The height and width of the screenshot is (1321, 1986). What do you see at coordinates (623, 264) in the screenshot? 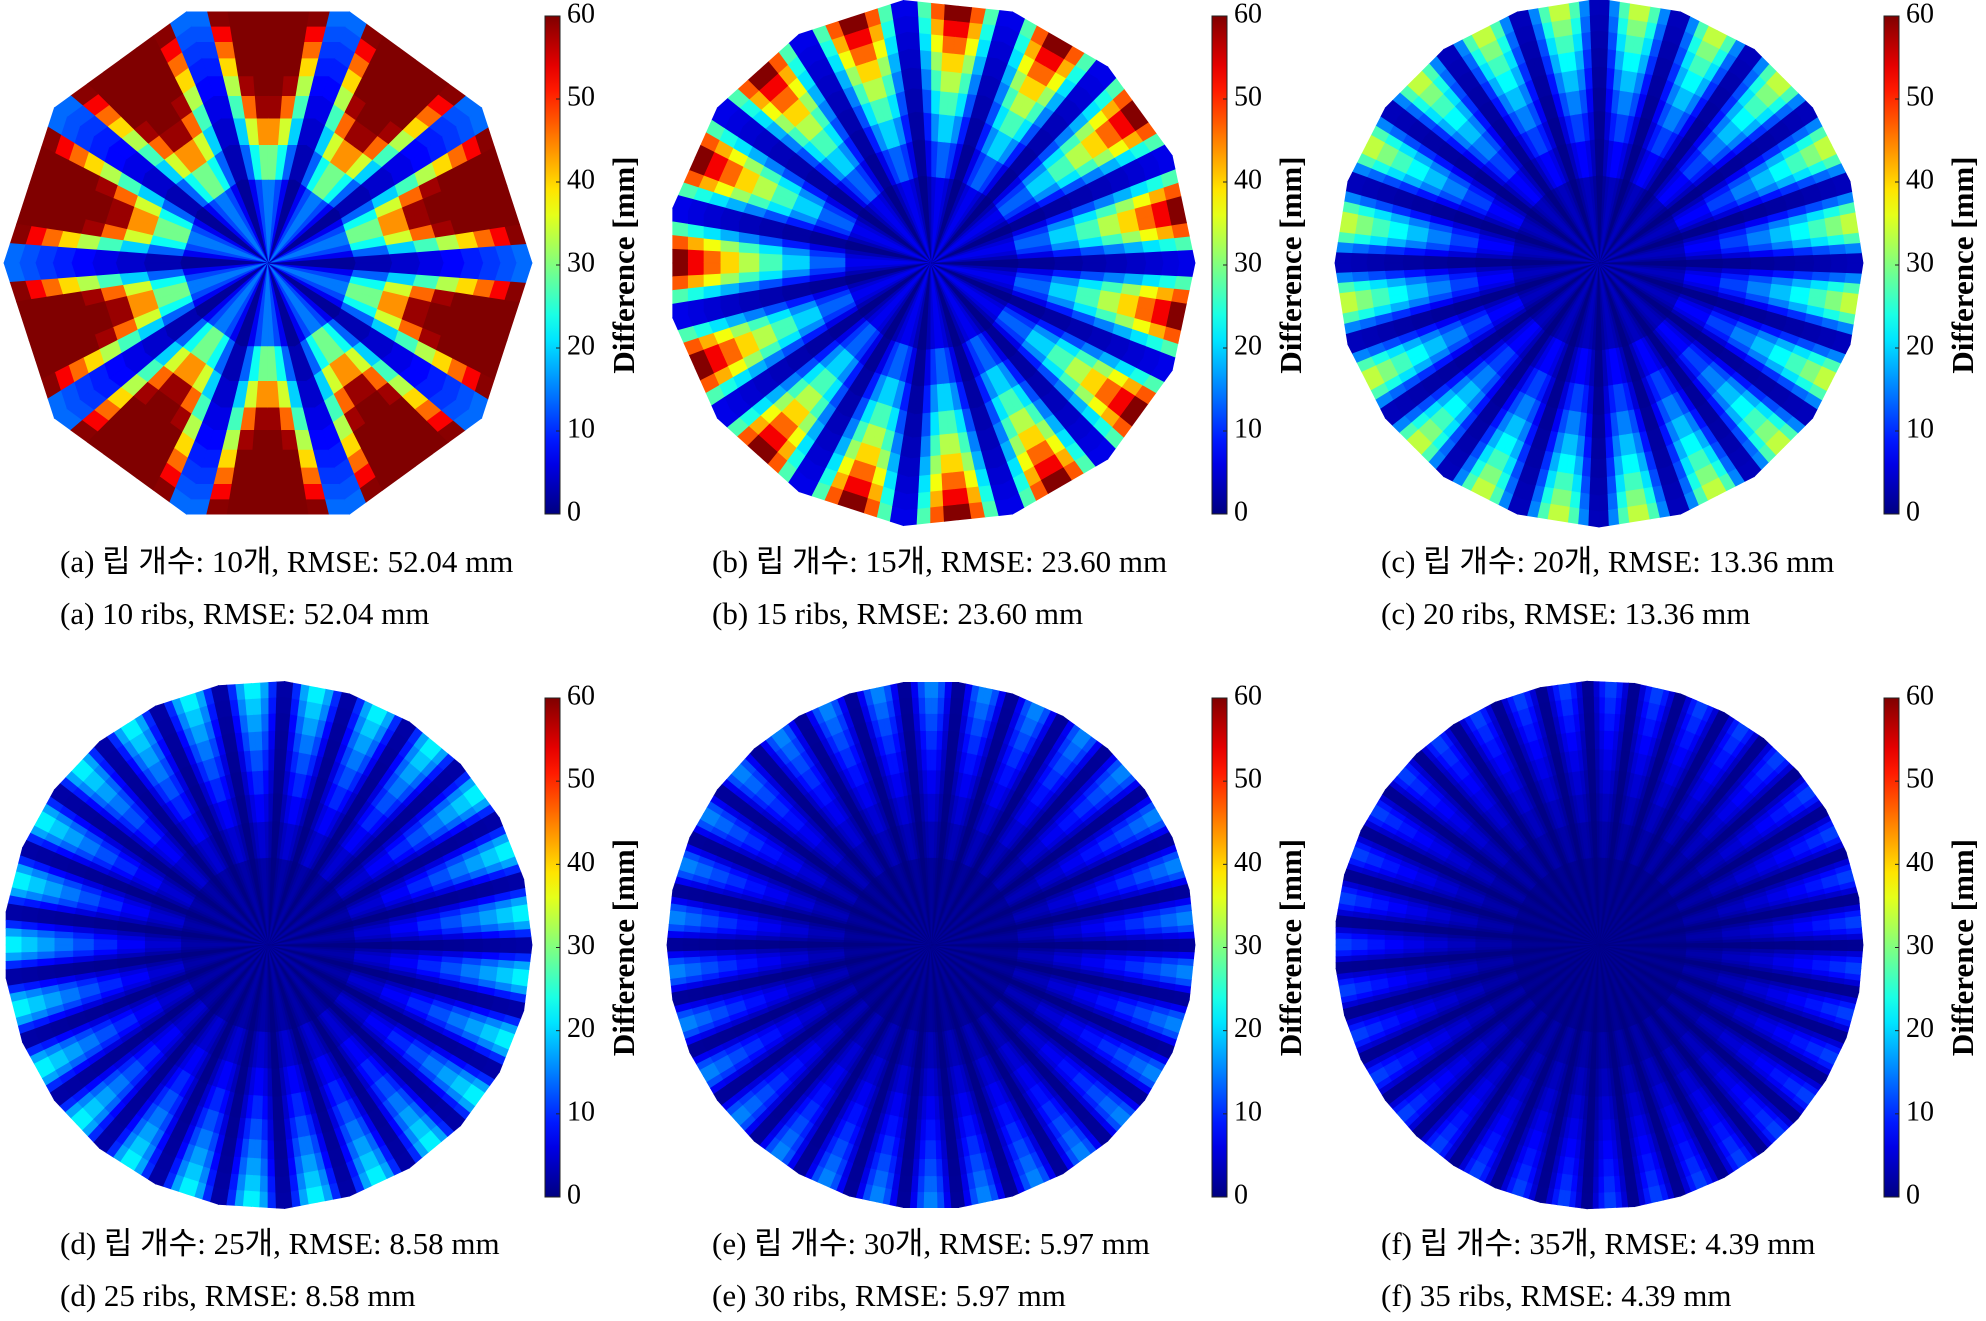
I see `colorbar-label: Difference [mm]` at bounding box center [623, 264].